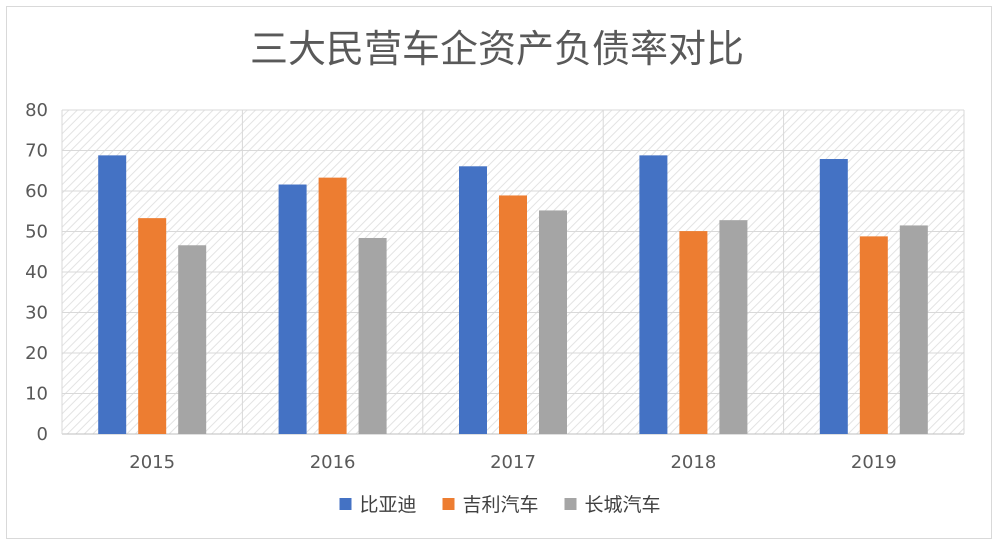 The image size is (1000, 547). I want to click on y-tick-label: 80, so click(36, 110).